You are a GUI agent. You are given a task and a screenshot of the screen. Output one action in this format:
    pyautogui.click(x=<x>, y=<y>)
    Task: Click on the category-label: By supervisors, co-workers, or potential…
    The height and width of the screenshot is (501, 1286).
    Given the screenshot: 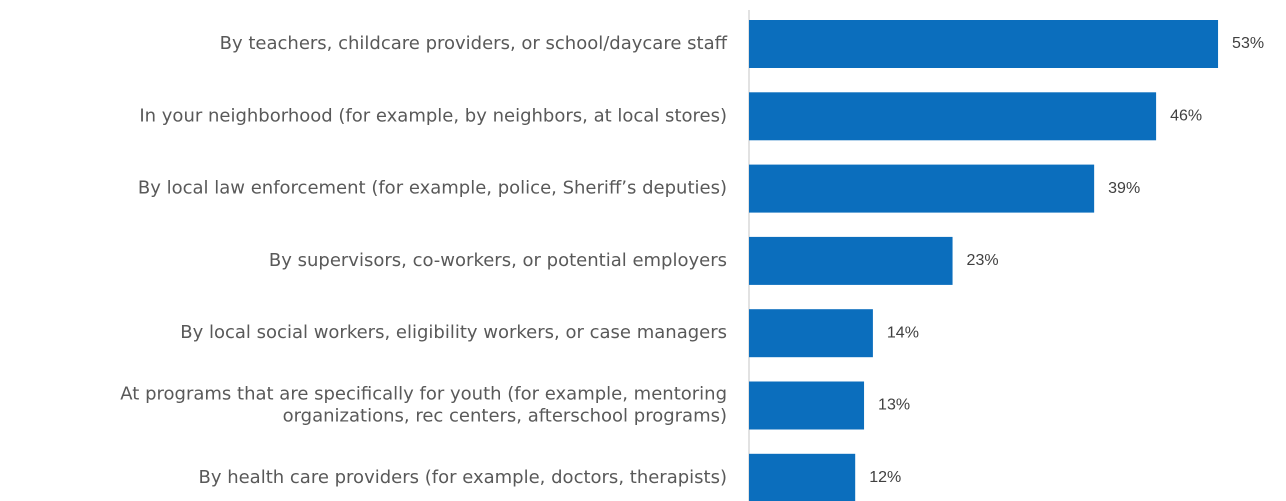 What is the action you would take?
    pyautogui.click(x=498, y=260)
    